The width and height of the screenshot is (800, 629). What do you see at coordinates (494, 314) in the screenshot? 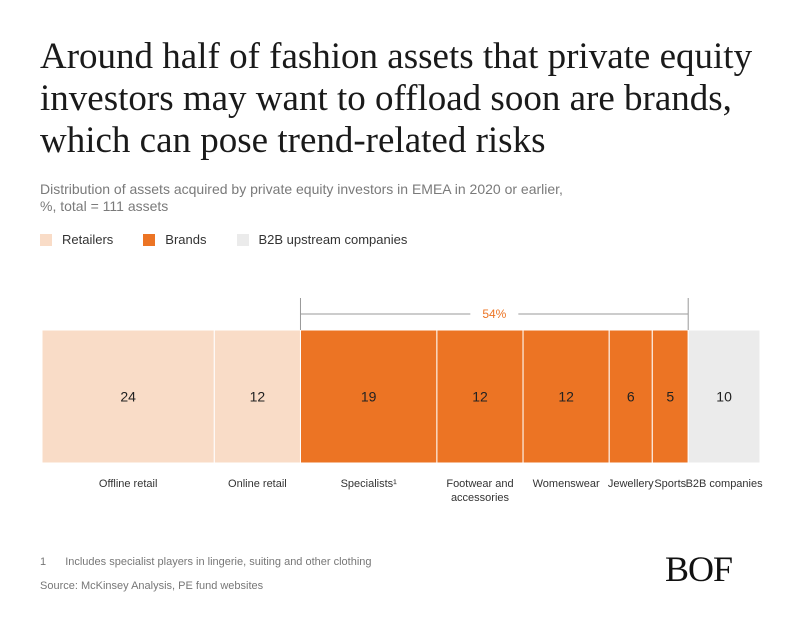
I see `group-total-label: 54%` at bounding box center [494, 314].